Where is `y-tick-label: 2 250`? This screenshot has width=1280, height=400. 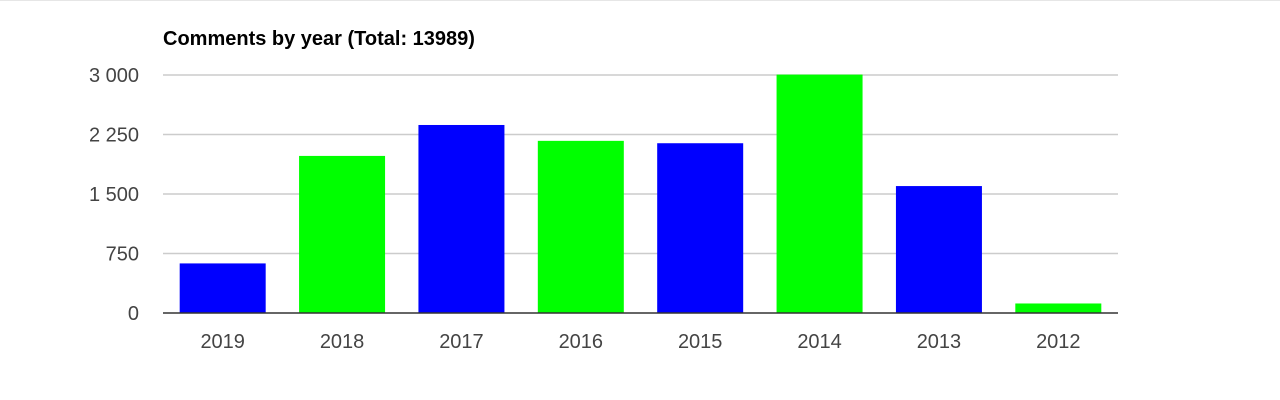
y-tick-label: 2 250 is located at coordinates (114, 136).